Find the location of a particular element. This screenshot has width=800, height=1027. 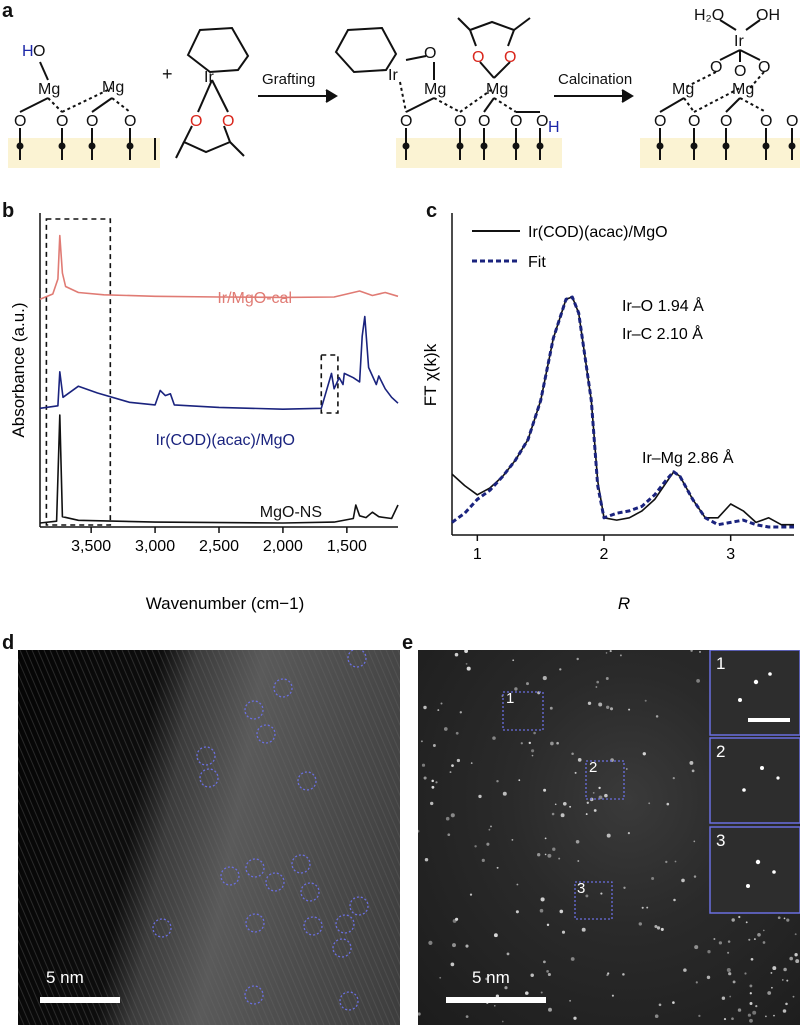

plus-sign: + is located at coordinates (167, 74).